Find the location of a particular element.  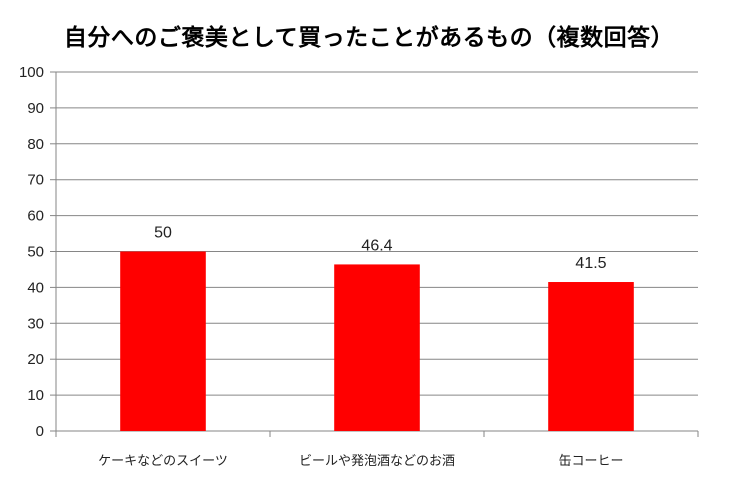

data-label: 50 is located at coordinates (163, 233).